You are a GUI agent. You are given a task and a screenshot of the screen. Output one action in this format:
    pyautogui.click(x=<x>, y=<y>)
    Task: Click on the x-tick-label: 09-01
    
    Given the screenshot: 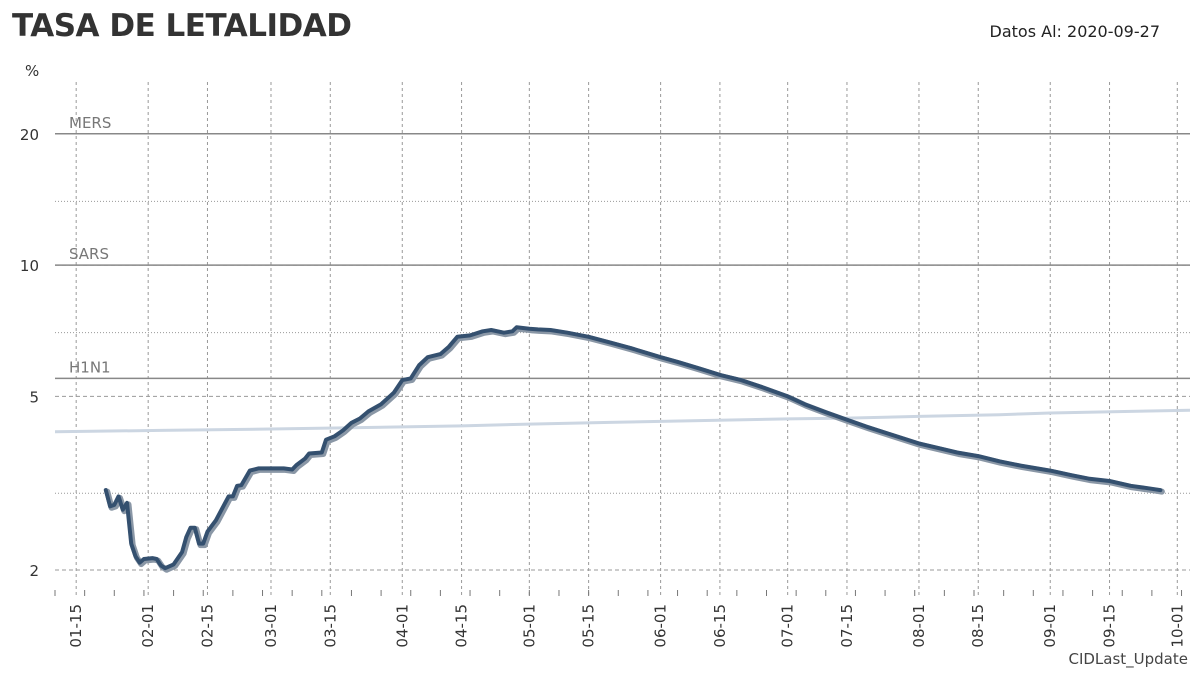 What is the action you would take?
    pyautogui.click(x=1050, y=626)
    